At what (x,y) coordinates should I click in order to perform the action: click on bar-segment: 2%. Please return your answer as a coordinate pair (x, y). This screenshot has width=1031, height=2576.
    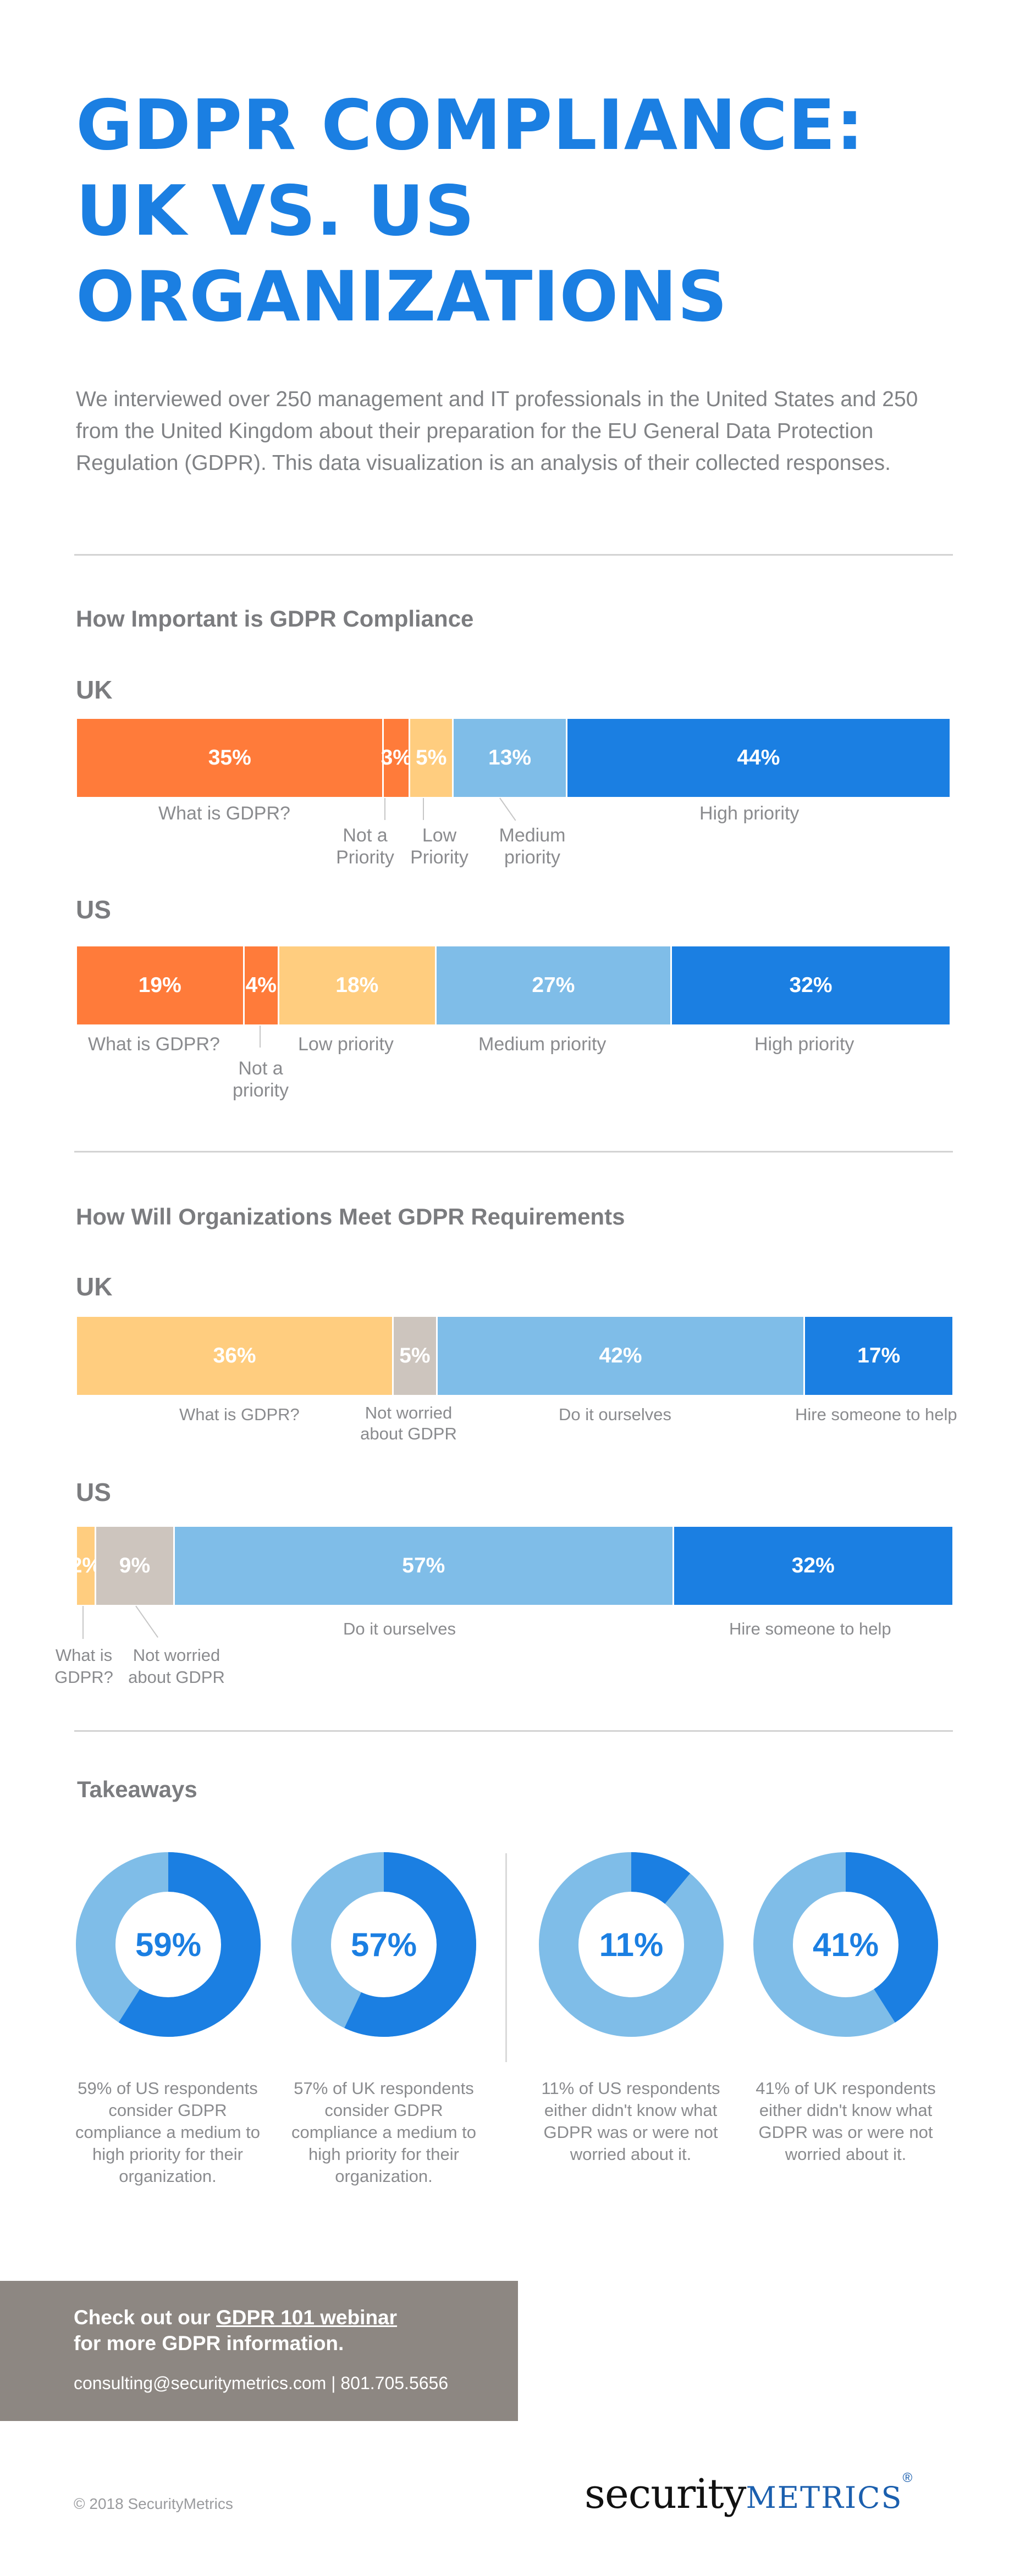
    Looking at the image, I should click on (85, 1566).